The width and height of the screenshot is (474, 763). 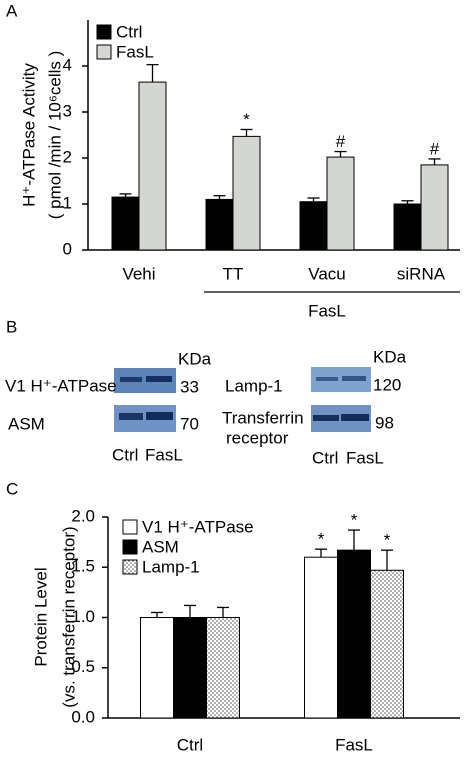 I want to click on y-tick-label: 0.0, so click(x=83, y=716).